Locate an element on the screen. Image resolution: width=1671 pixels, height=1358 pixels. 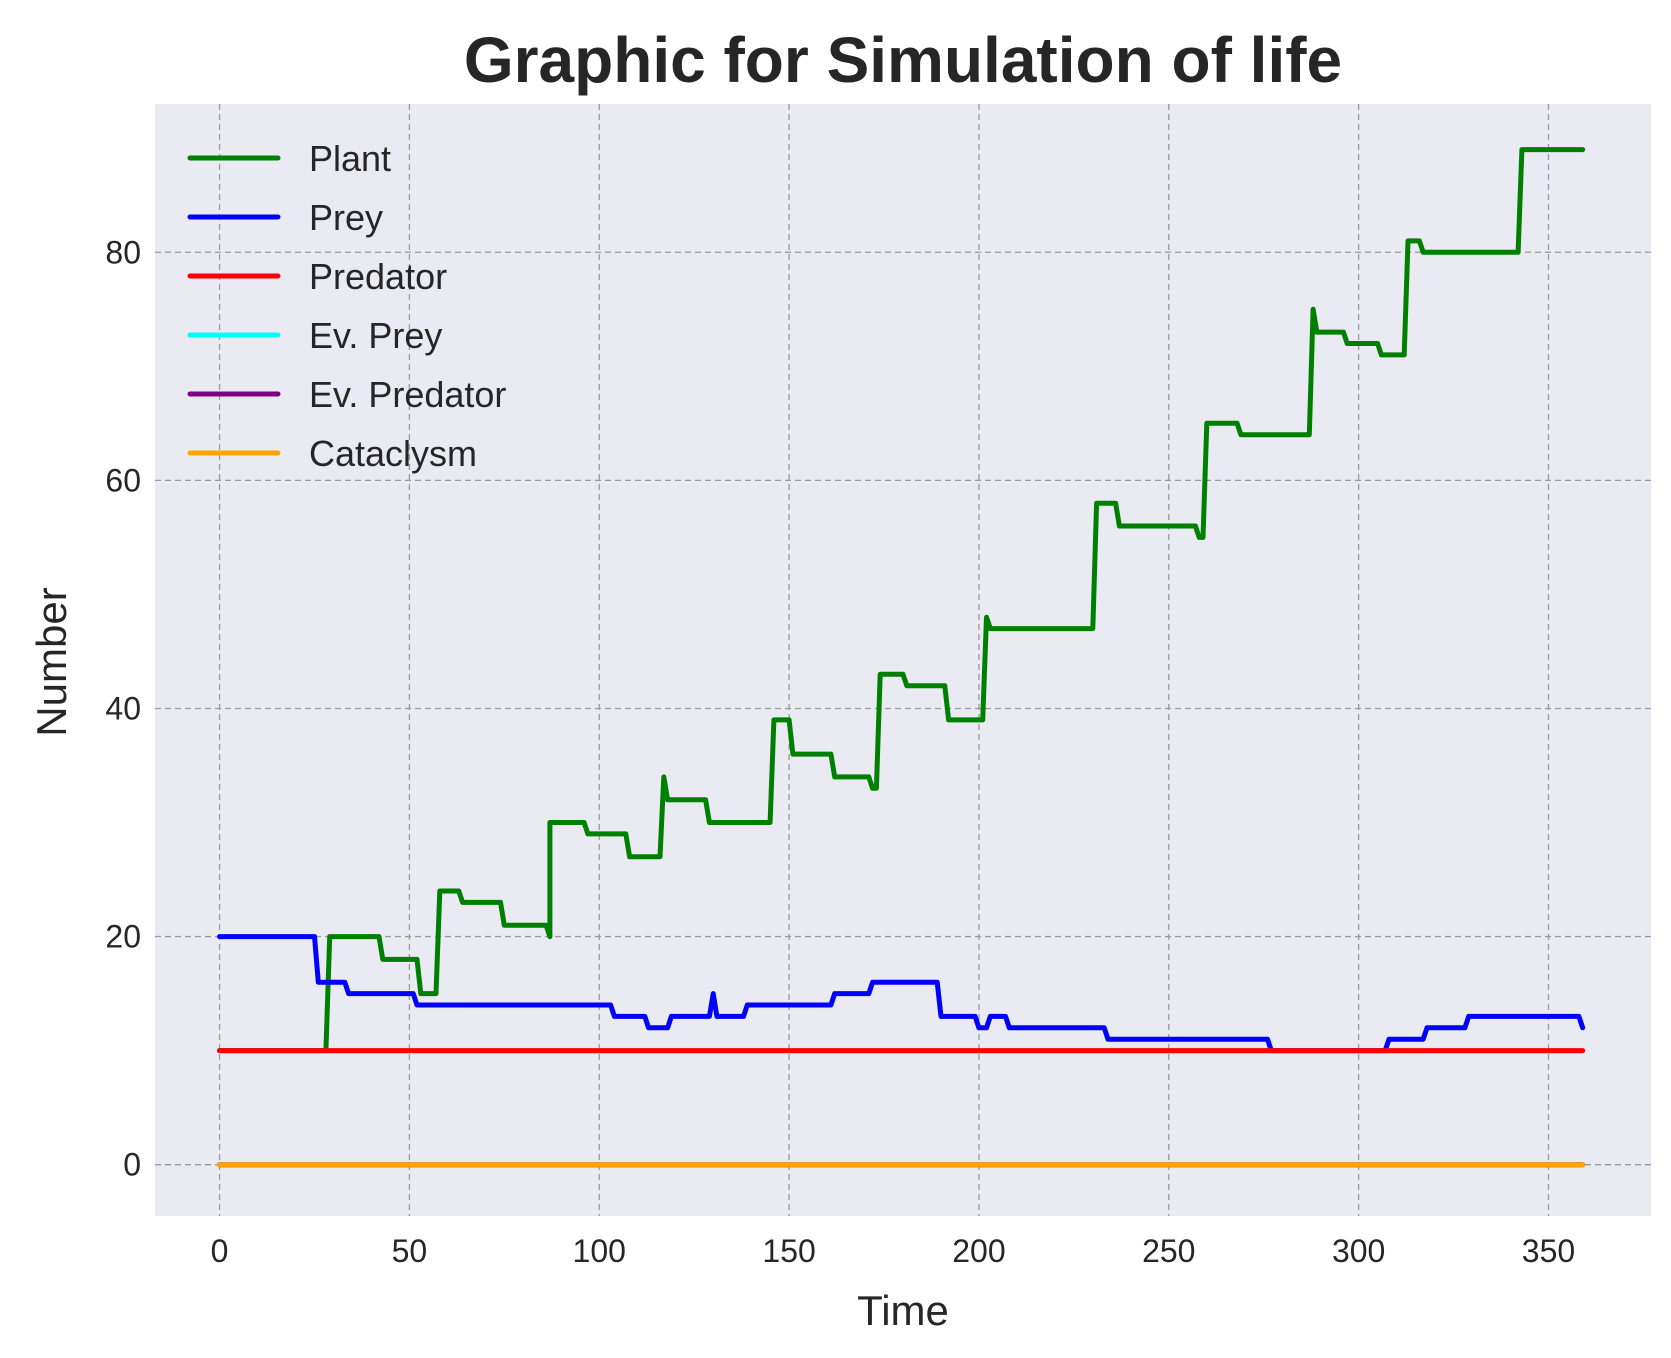
x-axis-label: Time is located at coordinates (903, 1310).